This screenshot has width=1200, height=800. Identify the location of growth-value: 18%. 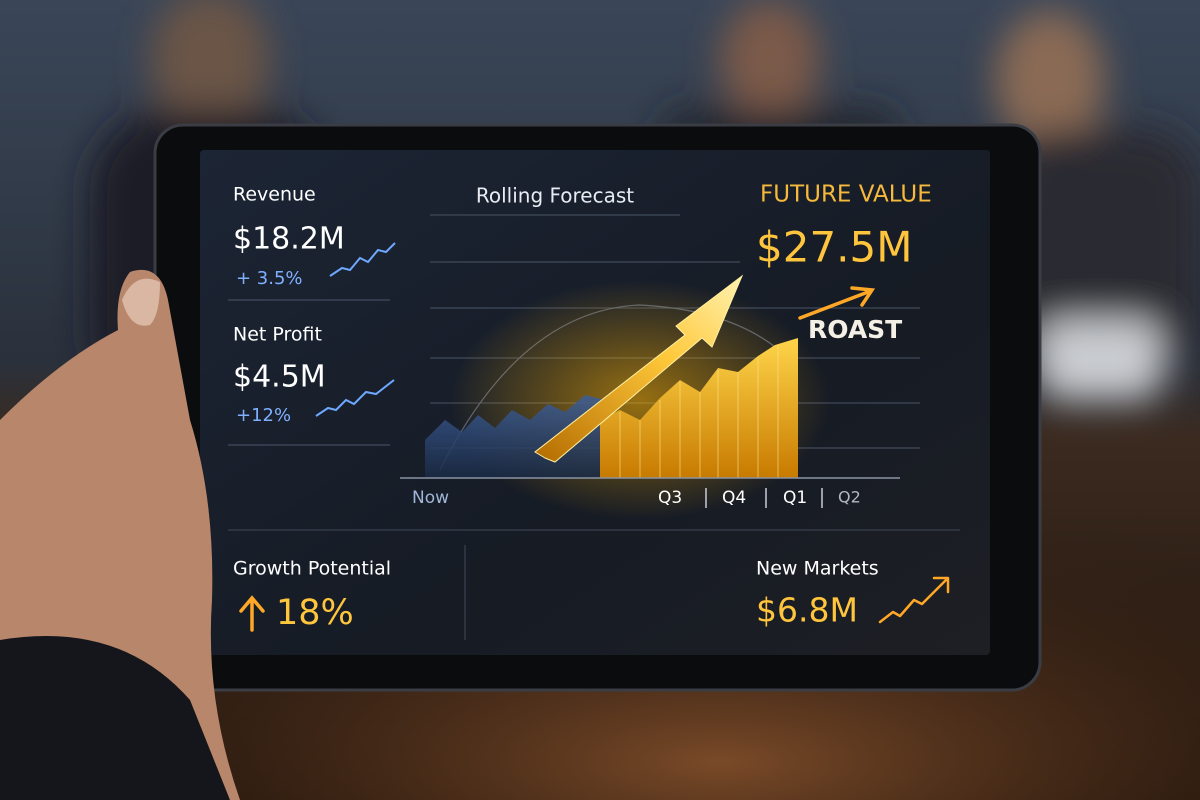
(315, 613).